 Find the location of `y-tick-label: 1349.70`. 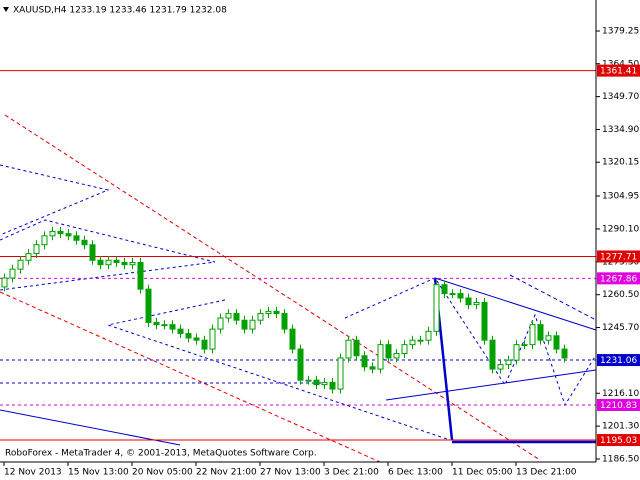

y-tick-label: 1349.70 is located at coordinates (620, 97).